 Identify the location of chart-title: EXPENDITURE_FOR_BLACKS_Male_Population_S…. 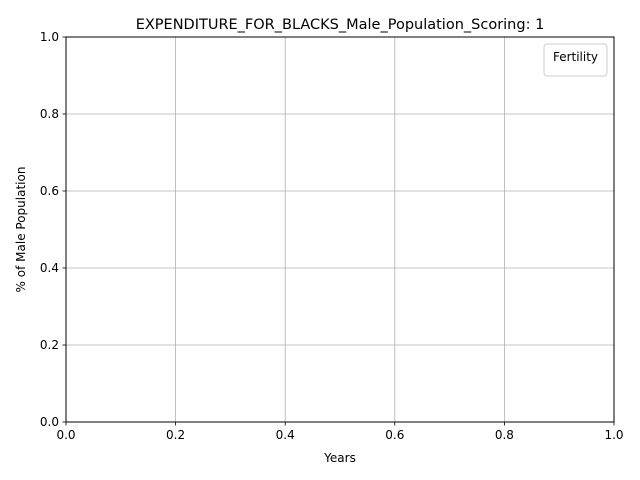
(340, 25).